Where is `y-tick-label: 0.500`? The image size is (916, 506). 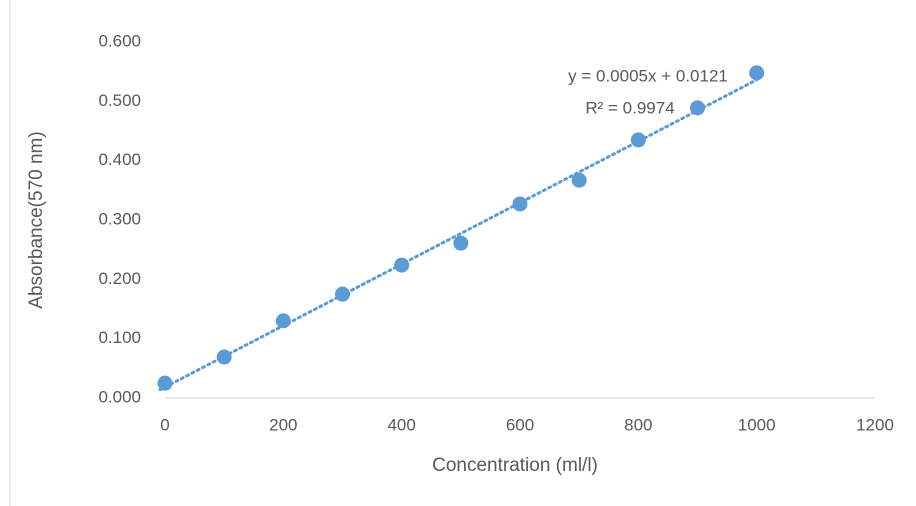 y-tick-label: 0.500 is located at coordinates (119, 100).